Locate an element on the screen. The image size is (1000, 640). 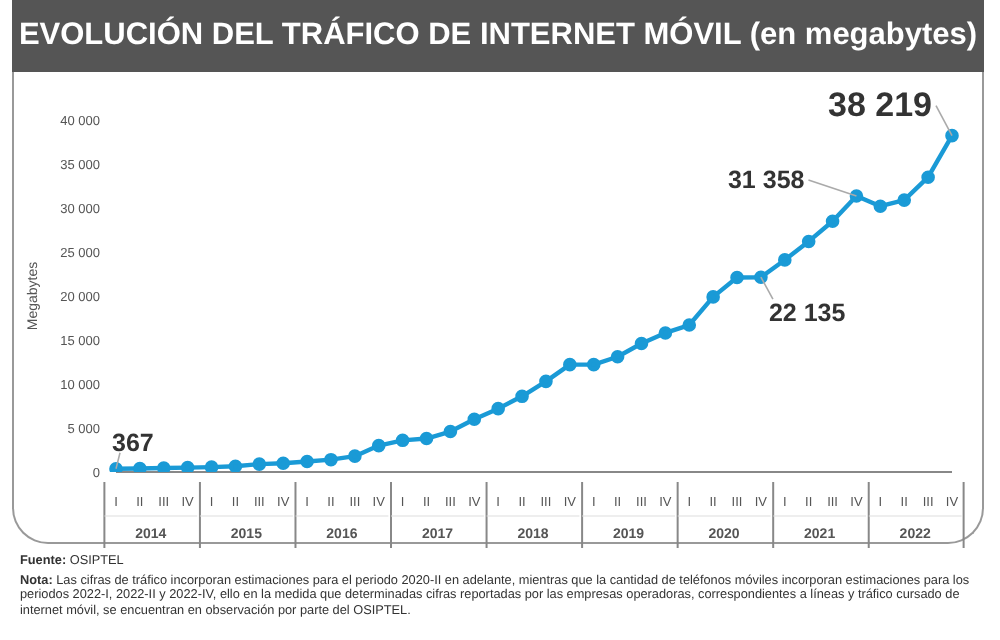
data-label: 367 is located at coordinates (133, 442).